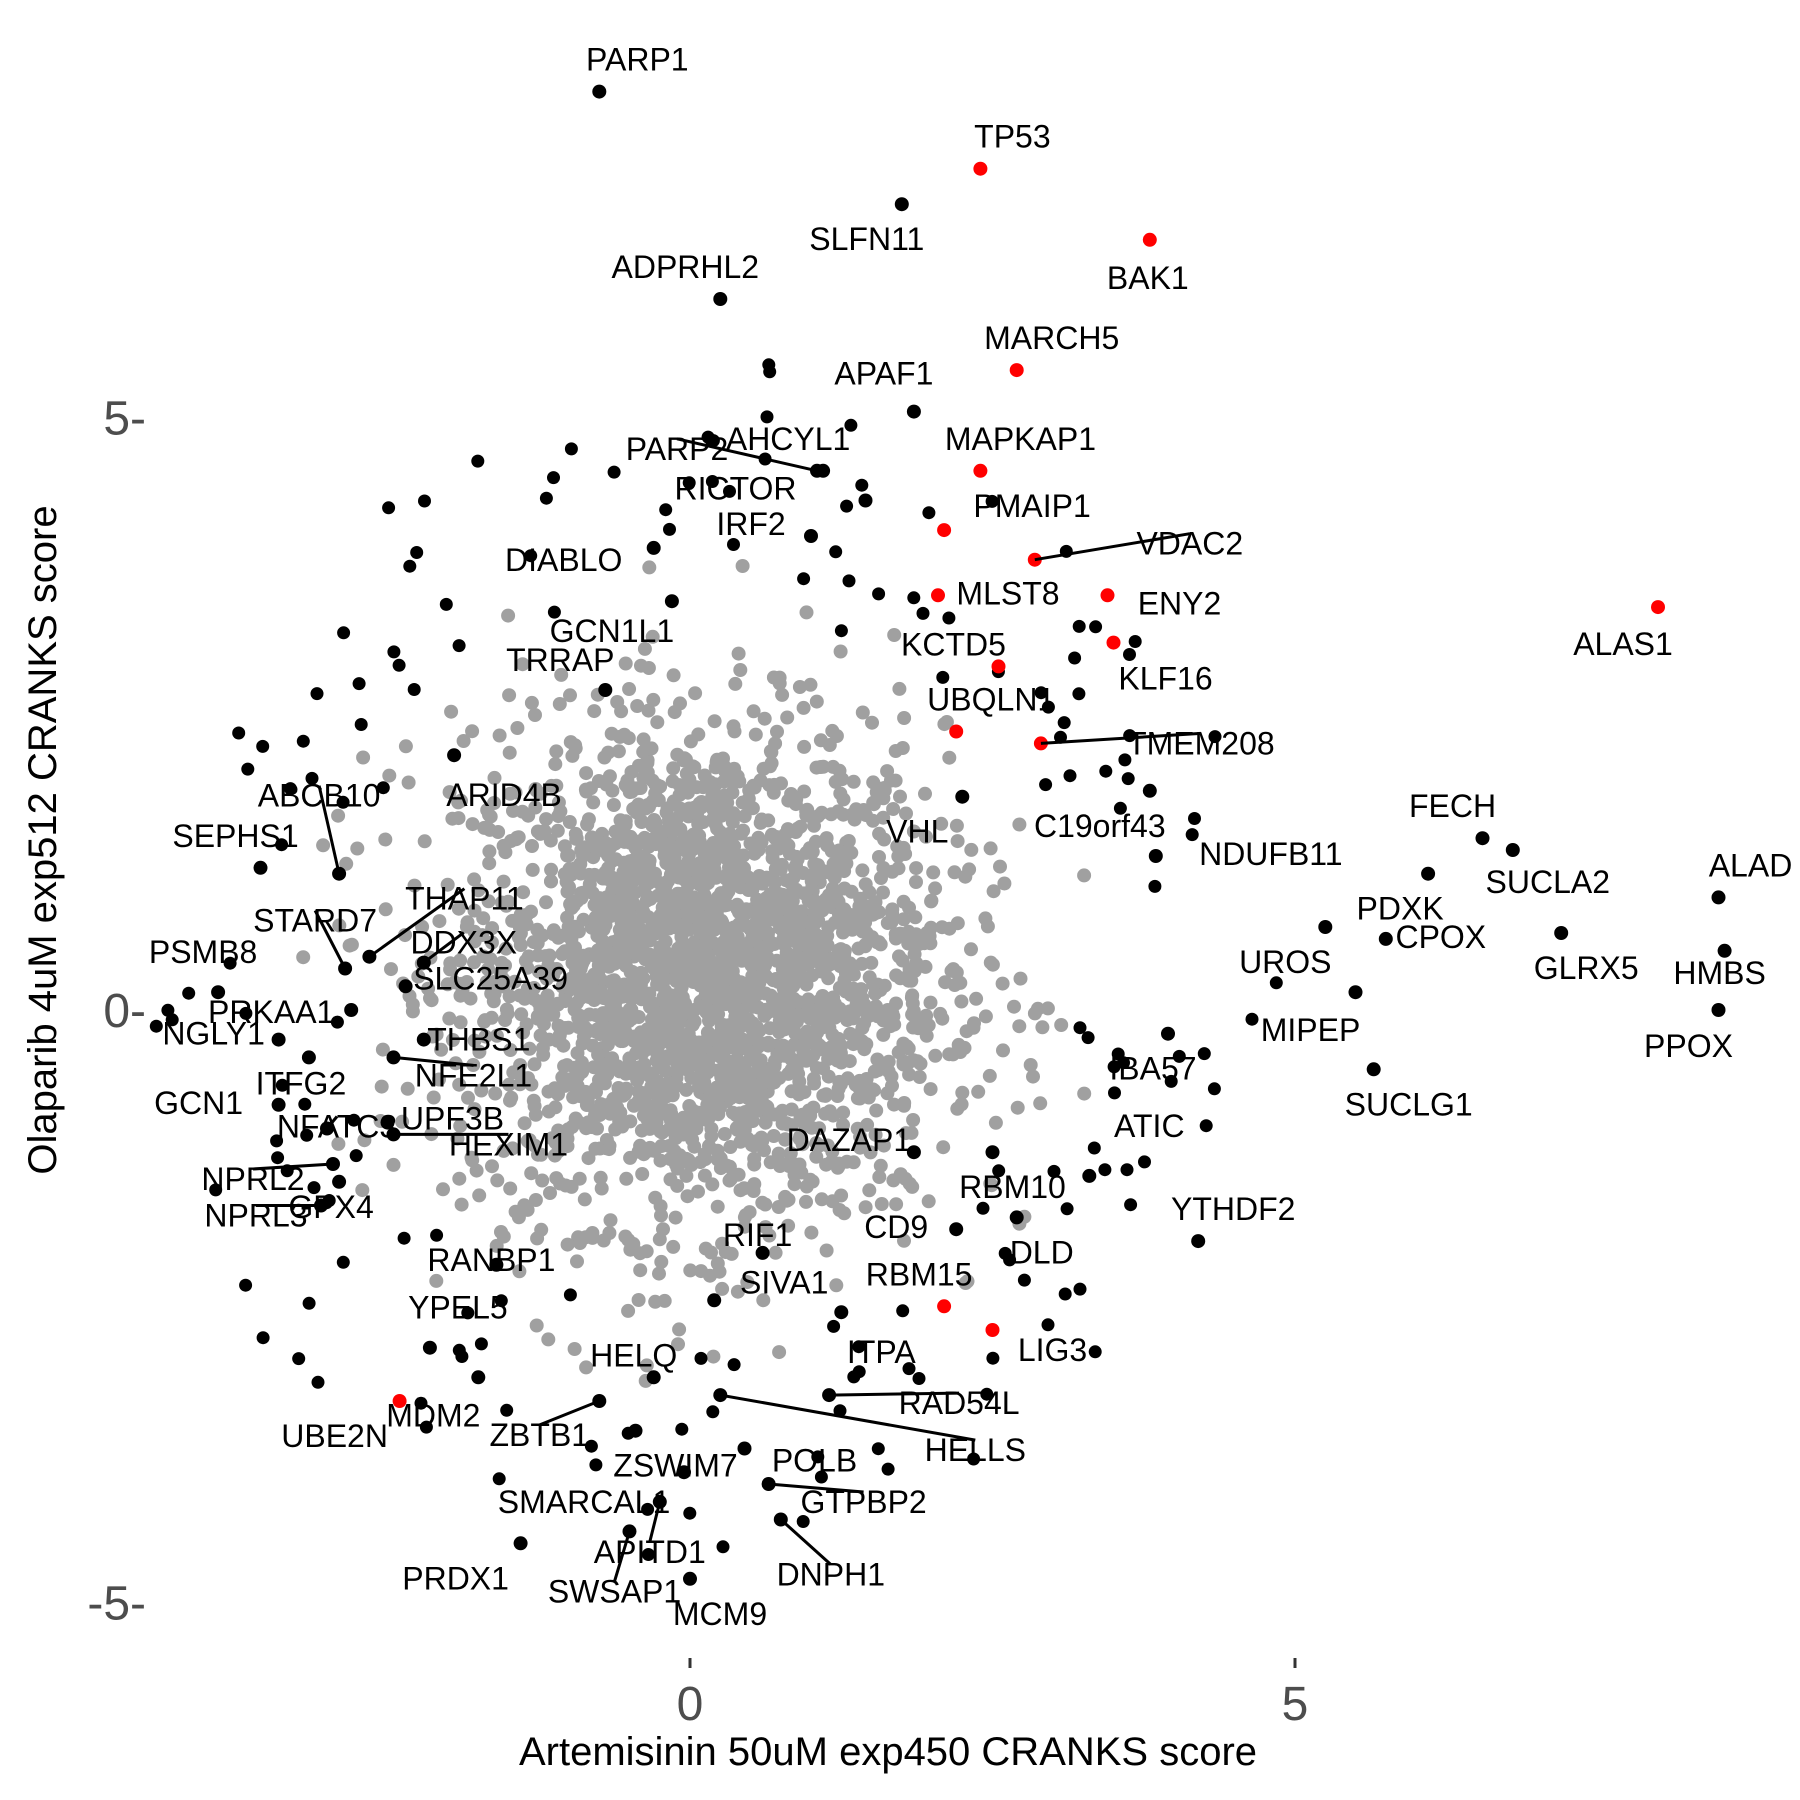 This screenshot has height=1800, width=1800. What do you see at coordinates (1016, 1217) in the screenshot?
I see `point-dld` at bounding box center [1016, 1217].